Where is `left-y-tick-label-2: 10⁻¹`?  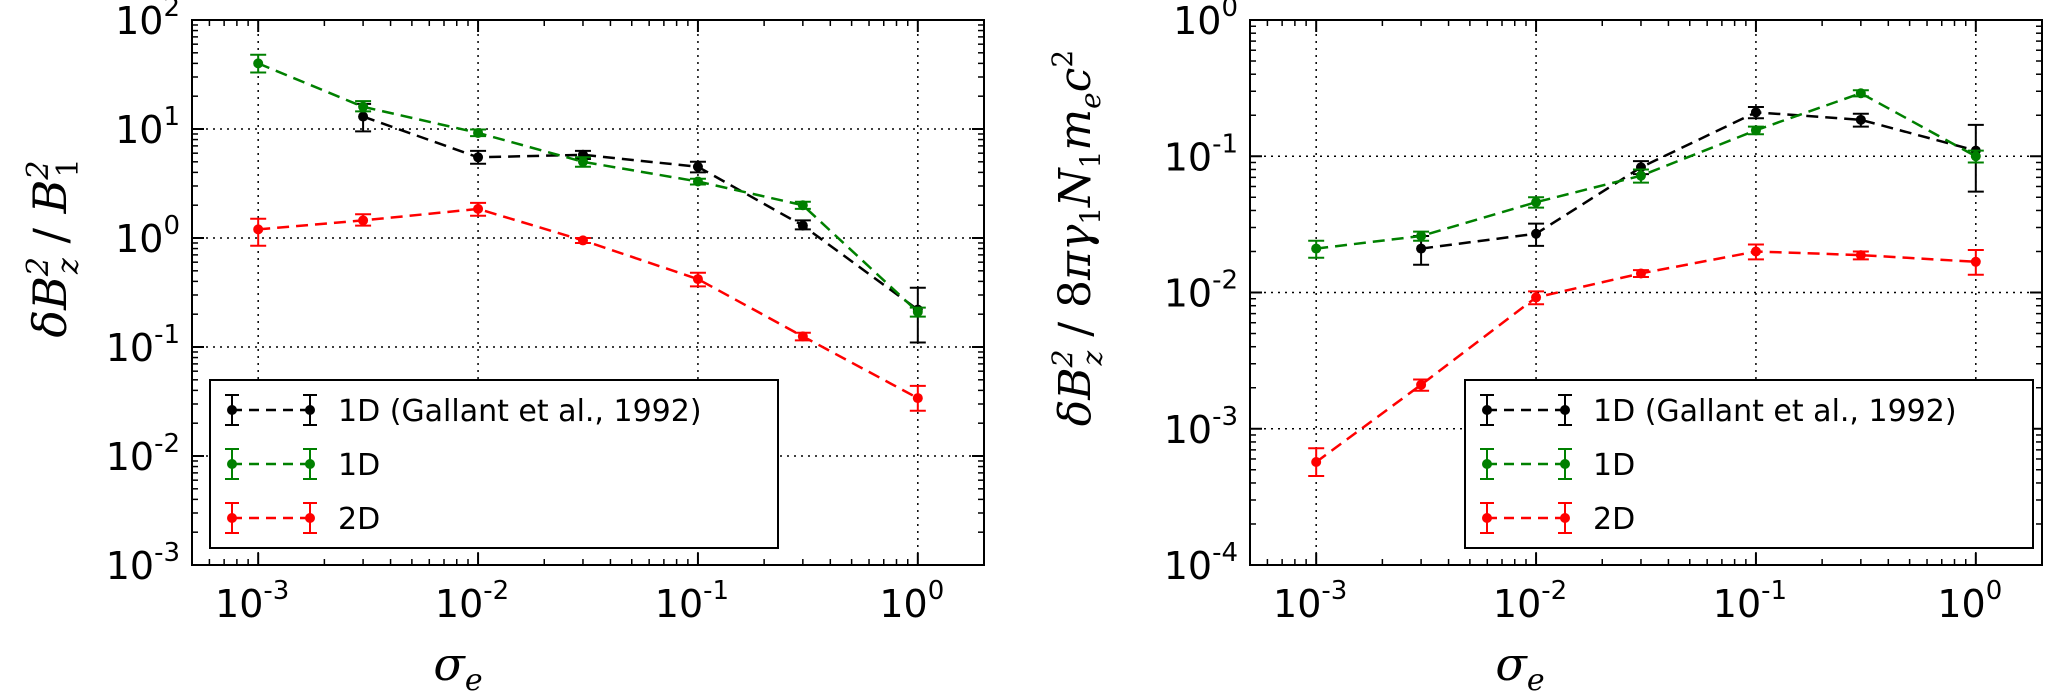 left-y-tick-label-2: 10⁻¹ is located at coordinates (143, 345).